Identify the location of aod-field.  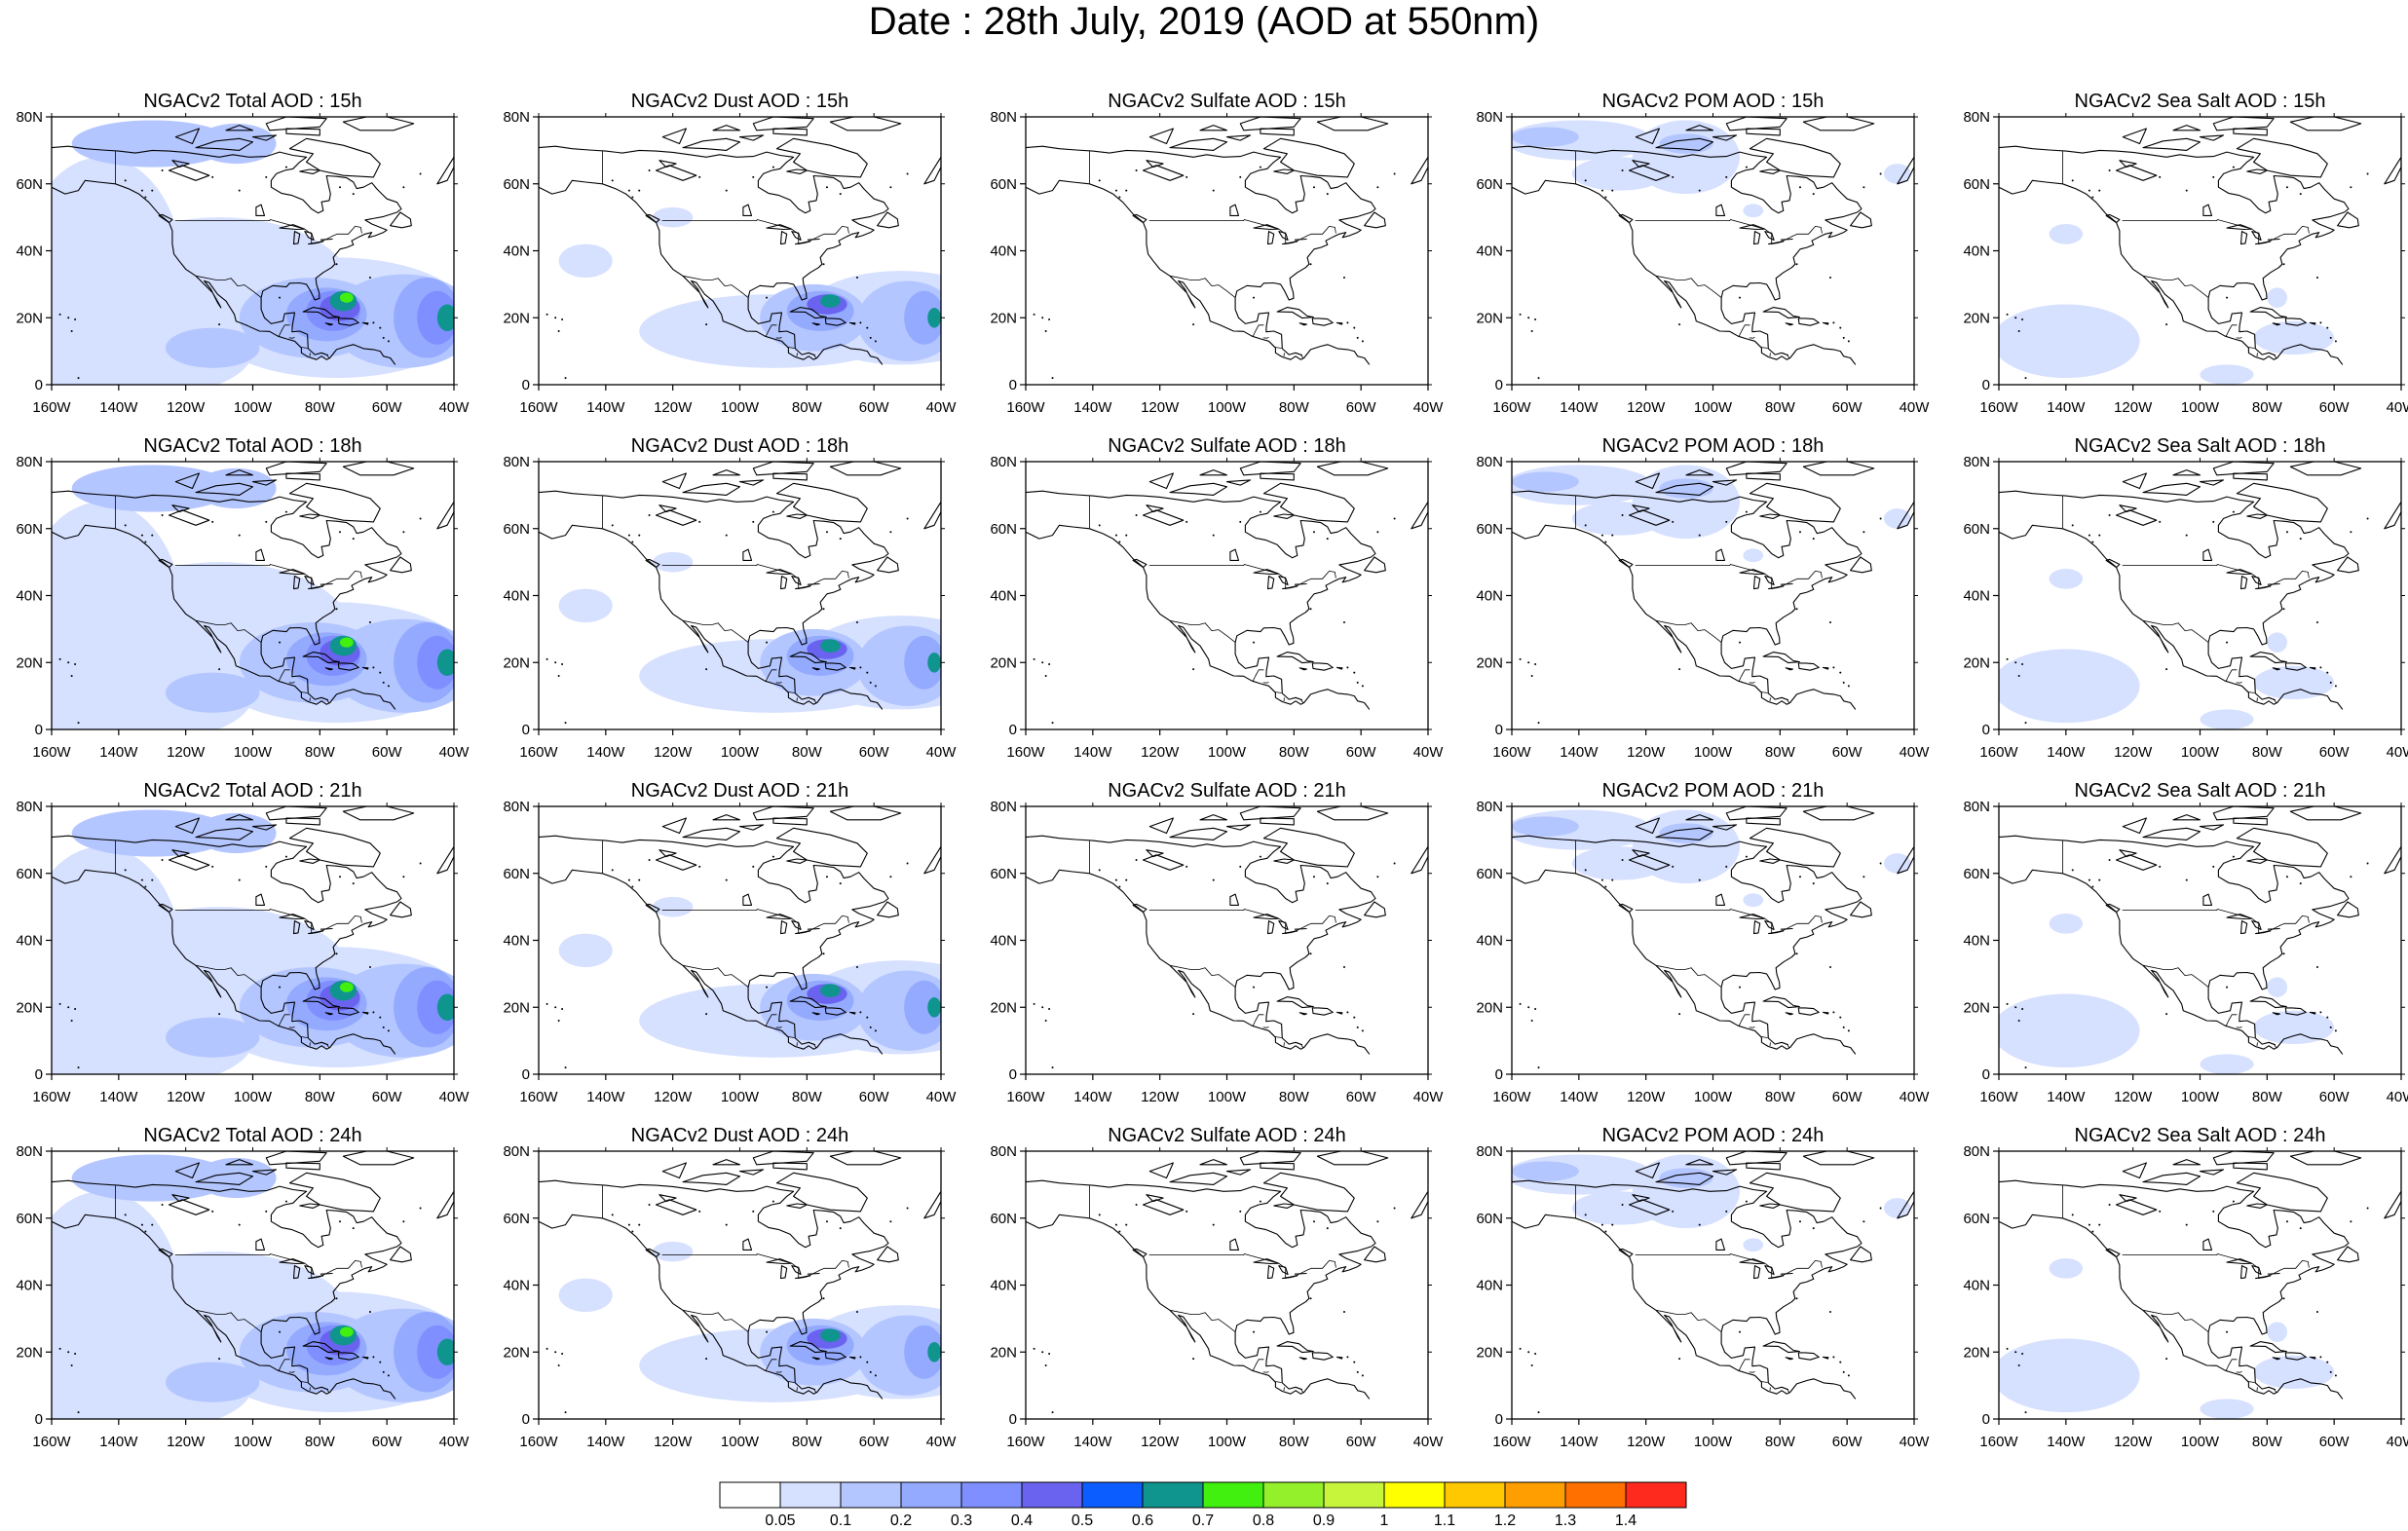
(253, 941).